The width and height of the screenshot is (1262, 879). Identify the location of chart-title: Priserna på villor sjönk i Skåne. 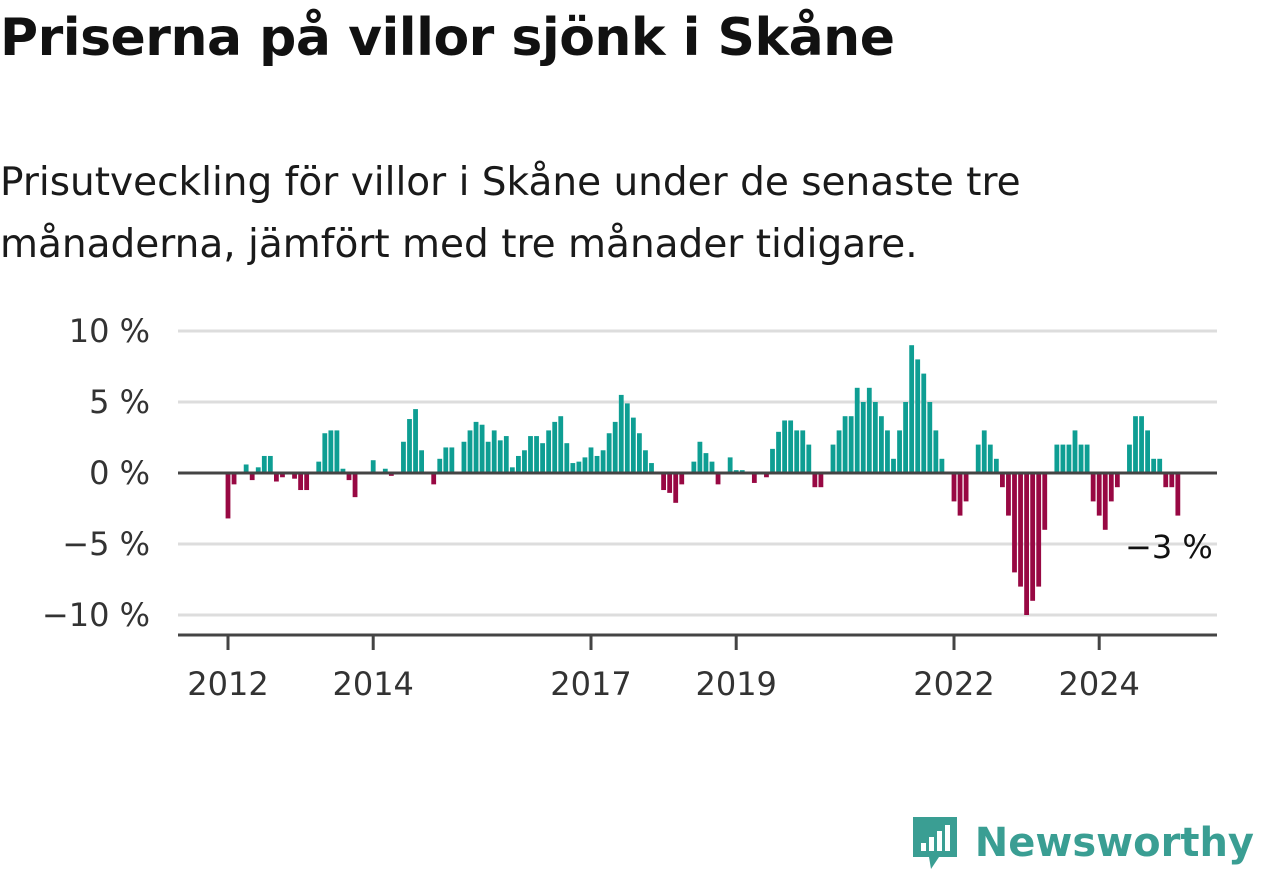
(447, 38).